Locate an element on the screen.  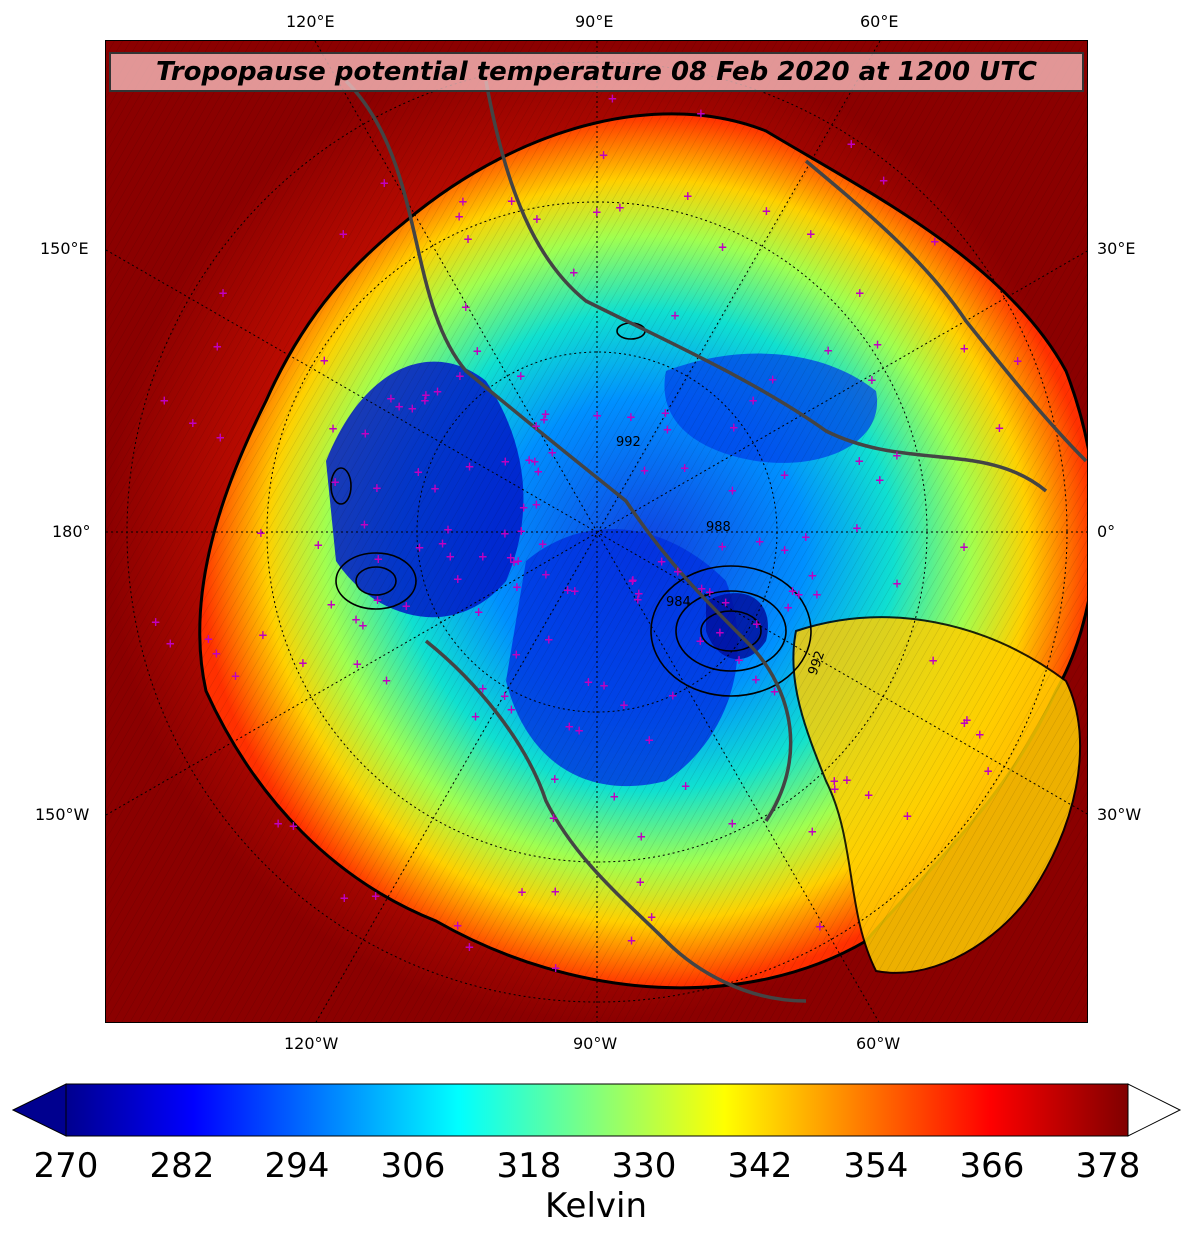
lon-label-bottom-3: 60°W is located at coordinates (878, 1043).